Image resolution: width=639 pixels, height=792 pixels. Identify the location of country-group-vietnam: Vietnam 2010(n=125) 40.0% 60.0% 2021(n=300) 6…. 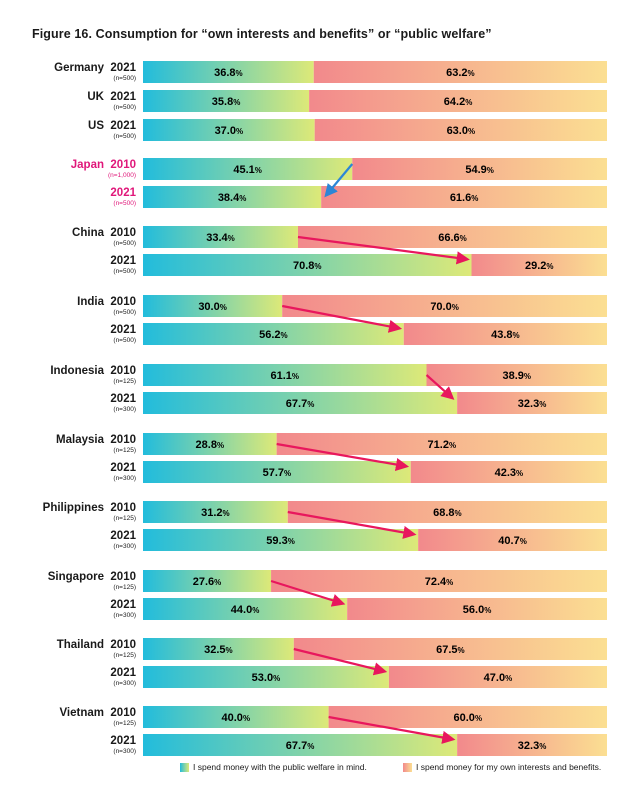
(333, 731).